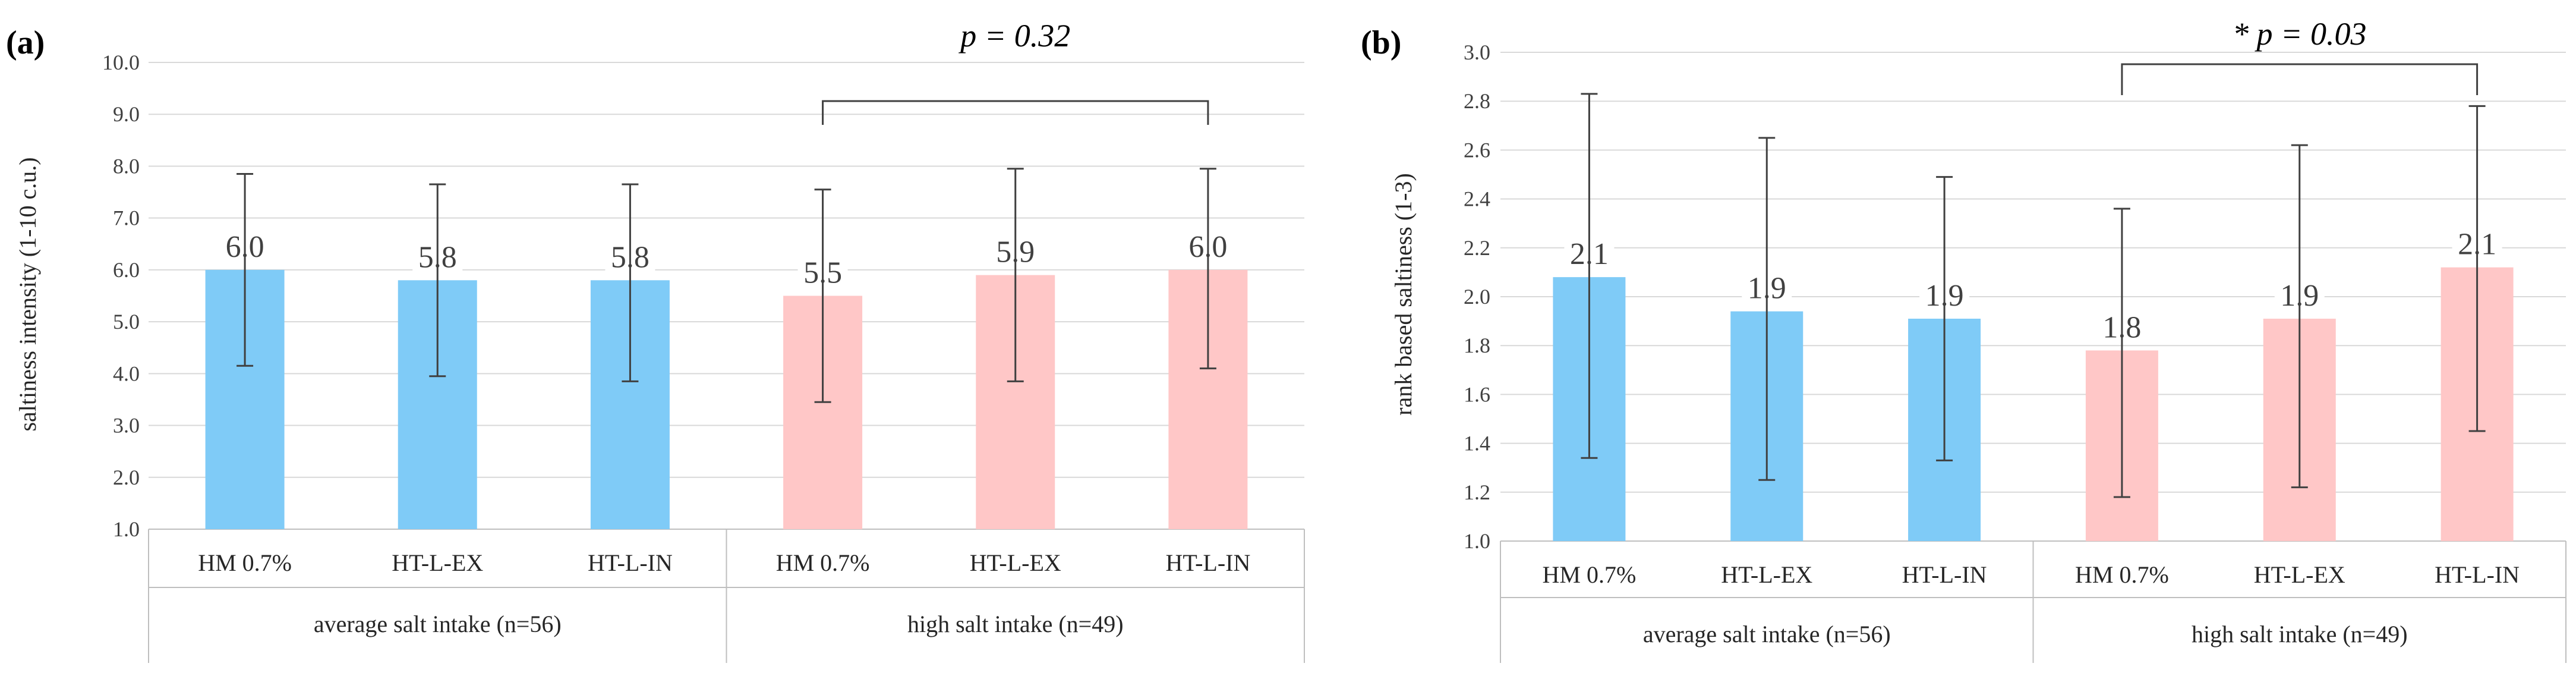  What do you see at coordinates (127, 166) in the screenshot?
I see `y-tick-label: 8.0` at bounding box center [127, 166].